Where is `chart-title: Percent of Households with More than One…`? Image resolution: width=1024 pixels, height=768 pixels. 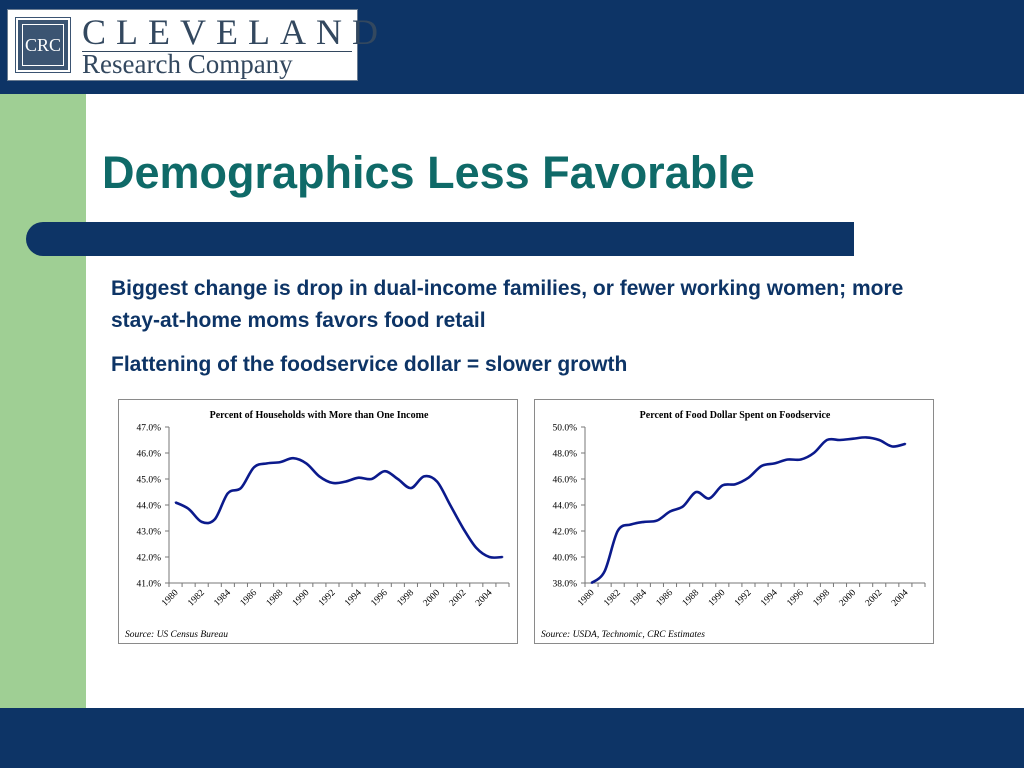 chart-title: Percent of Households with More than One… is located at coordinates (319, 415).